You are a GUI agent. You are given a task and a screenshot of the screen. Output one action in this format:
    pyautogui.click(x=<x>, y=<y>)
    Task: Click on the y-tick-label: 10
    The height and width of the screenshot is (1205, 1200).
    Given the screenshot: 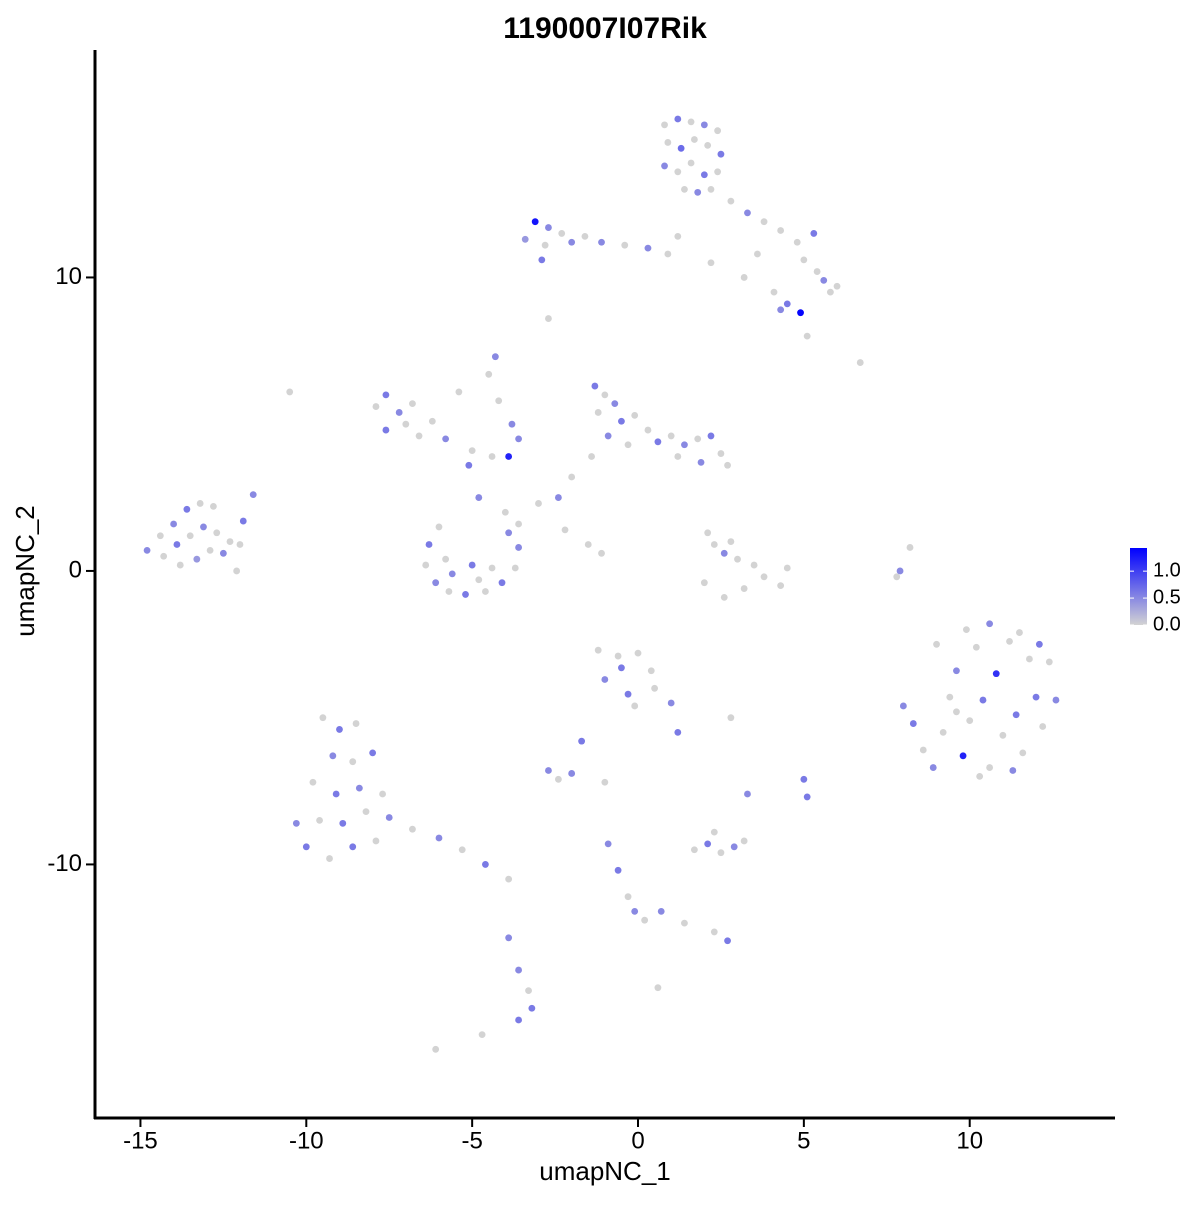 What is the action you would take?
    pyautogui.click(x=68, y=276)
    